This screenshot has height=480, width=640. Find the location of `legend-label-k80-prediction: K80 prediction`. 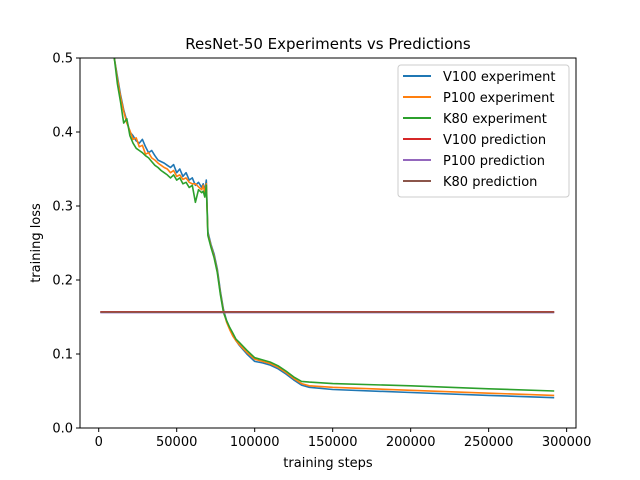

legend-label-k80-prediction: K80 prediction is located at coordinates (490, 182).